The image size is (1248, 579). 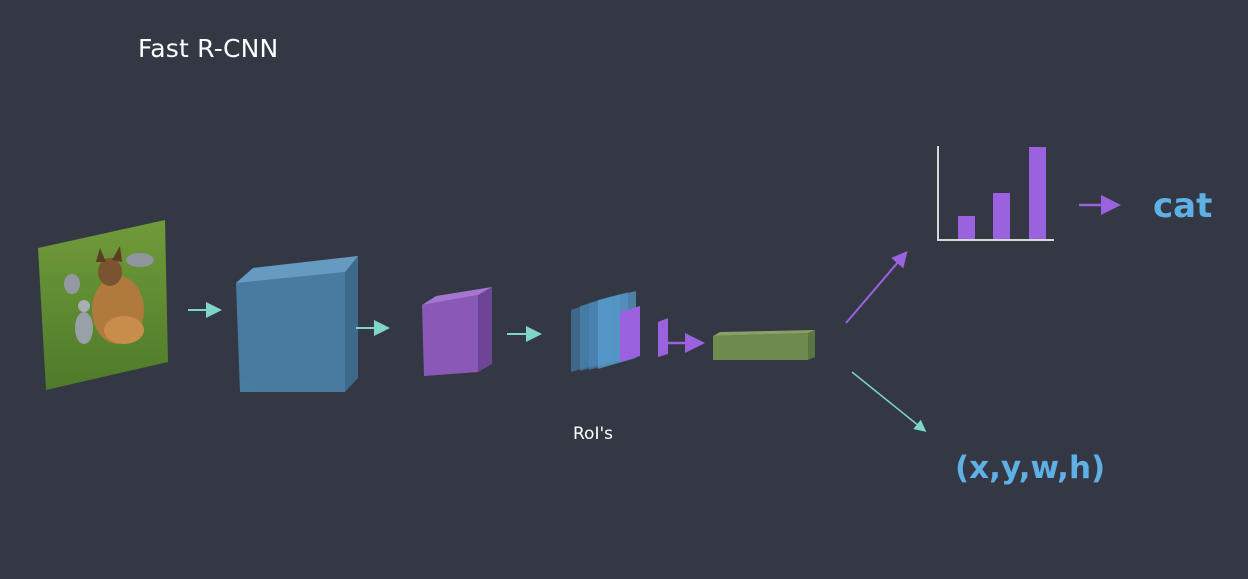 I want to click on input-image, so click(x=103, y=305).